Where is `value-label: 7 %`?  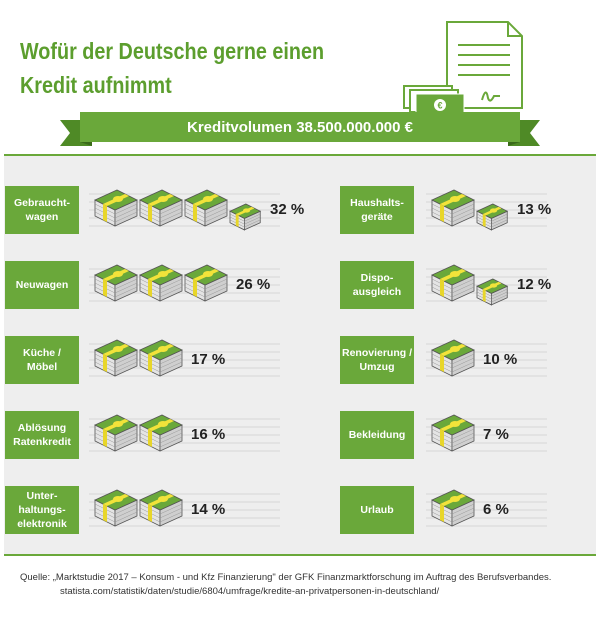
value-label: 7 % is located at coordinates (496, 434).